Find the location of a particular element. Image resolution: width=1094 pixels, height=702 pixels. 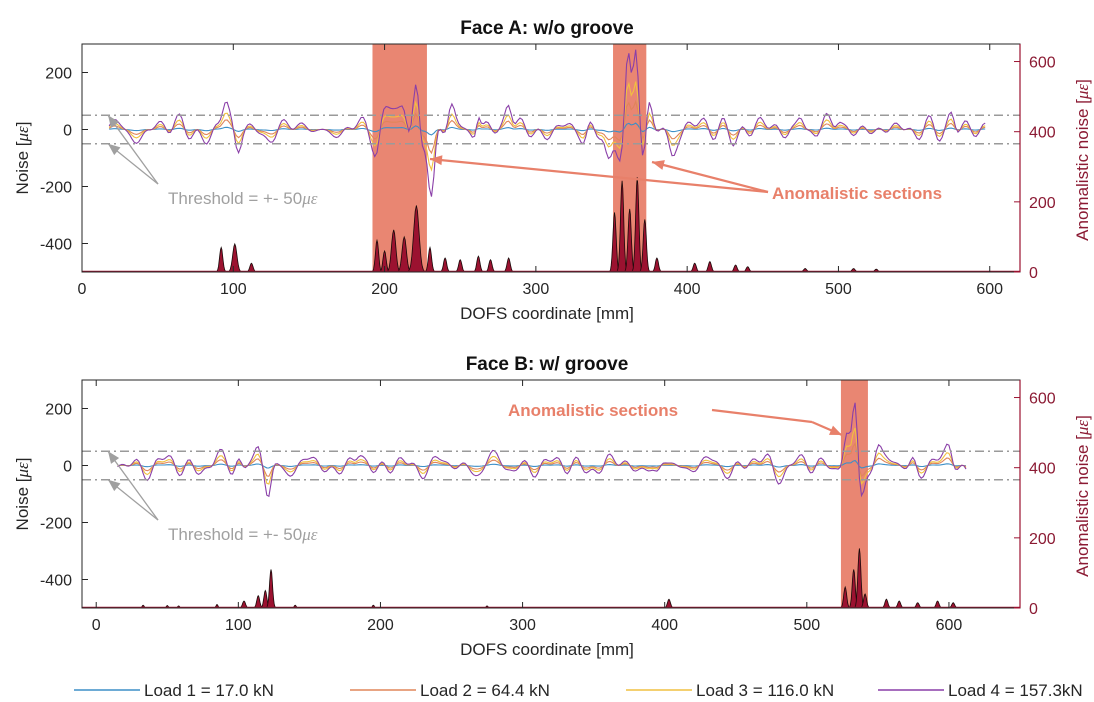

y-axis-label: Noise [με] is located at coordinates (22, 494).